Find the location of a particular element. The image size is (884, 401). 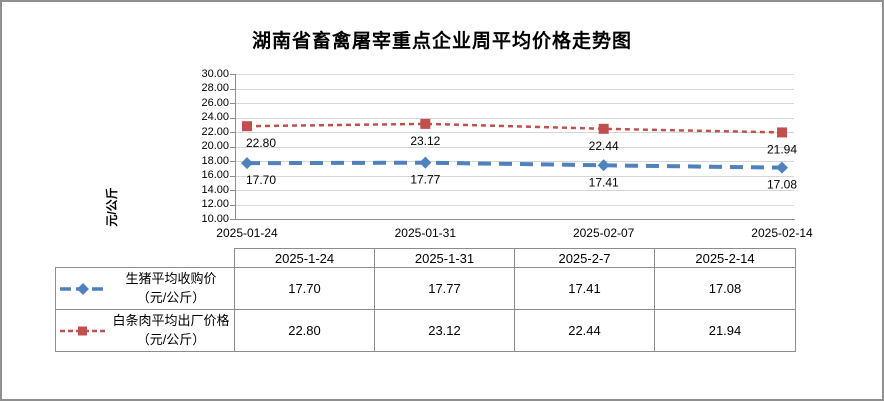

pig-series-legend-line-icon is located at coordinates (83, 289).